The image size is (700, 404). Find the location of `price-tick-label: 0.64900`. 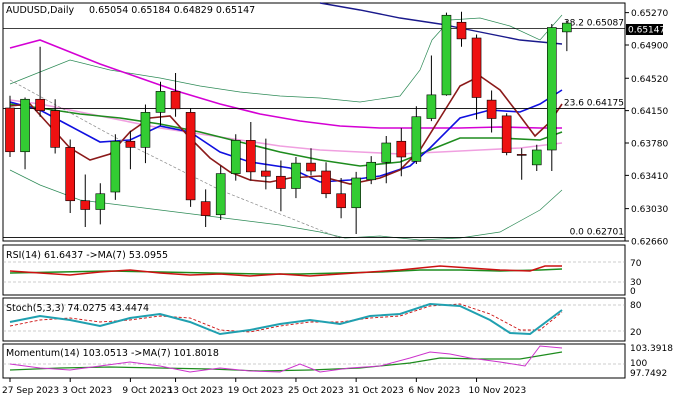

price-tick-label: 0.64900 is located at coordinates (649, 47).